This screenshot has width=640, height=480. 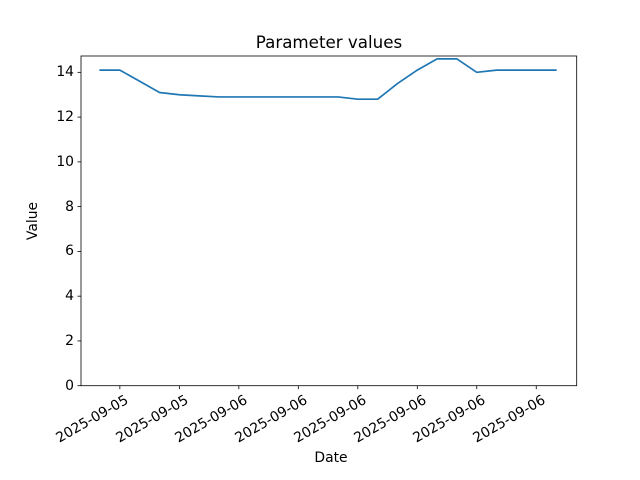 What do you see at coordinates (69, 296) in the screenshot?
I see `y-tick-label: 4` at bounding box center [69, 296].